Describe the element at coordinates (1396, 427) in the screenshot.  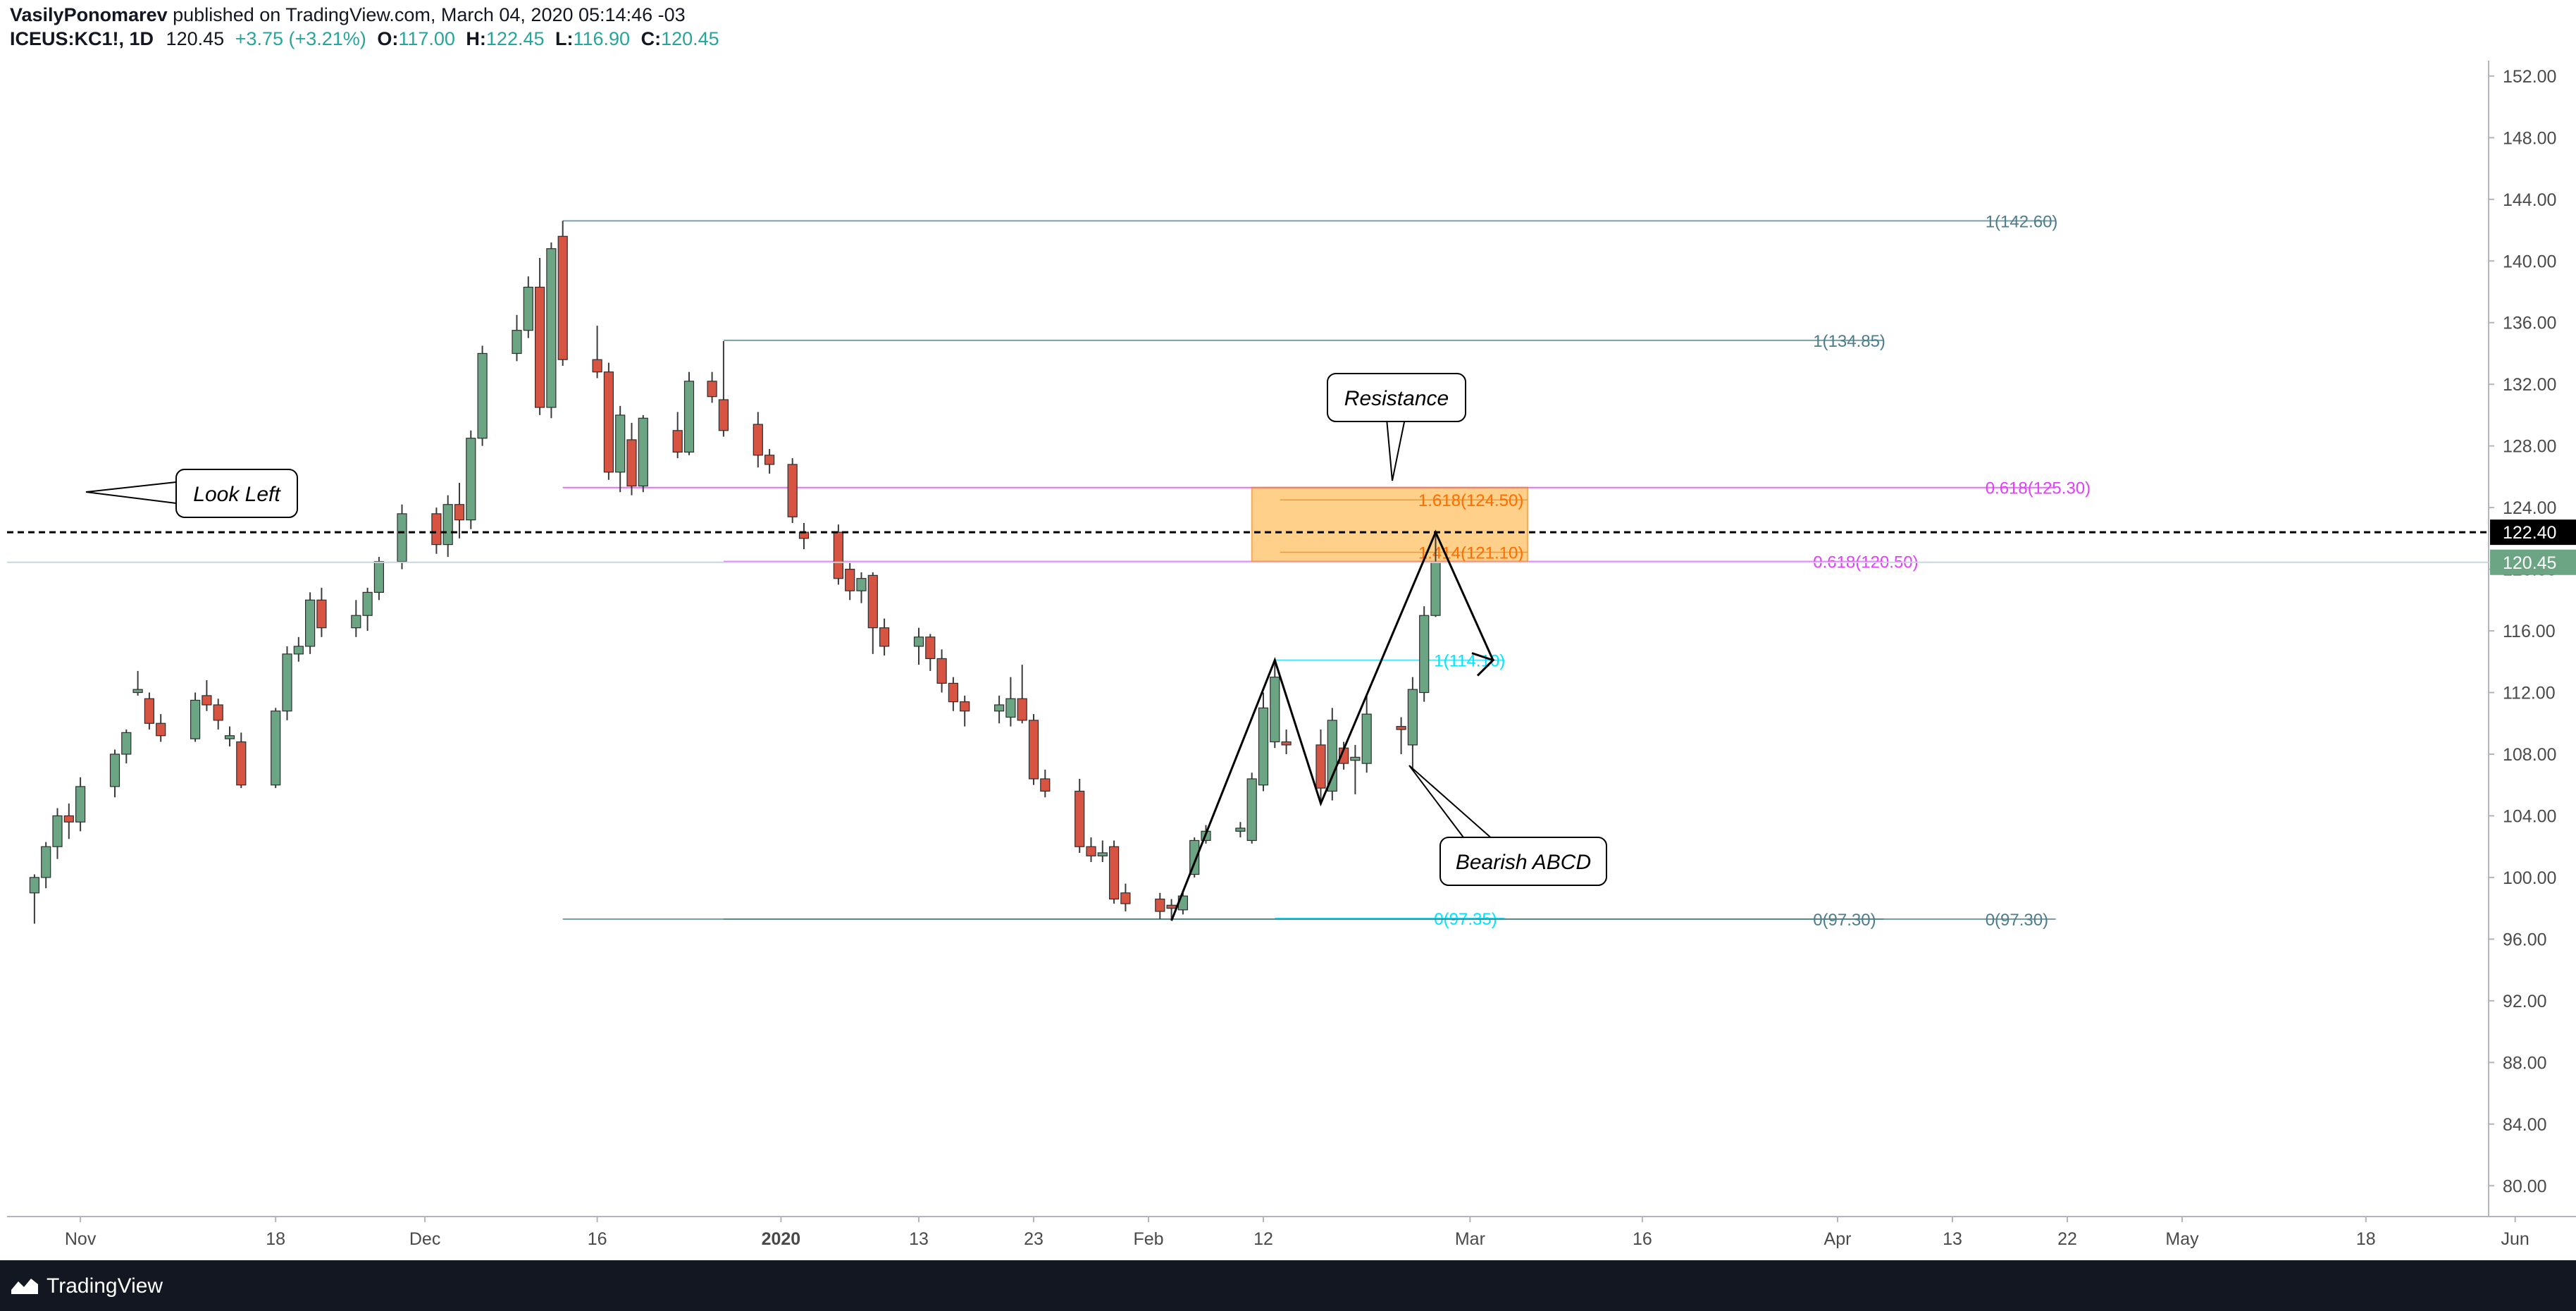
I see `resistance-callout: Resistance` at that location.